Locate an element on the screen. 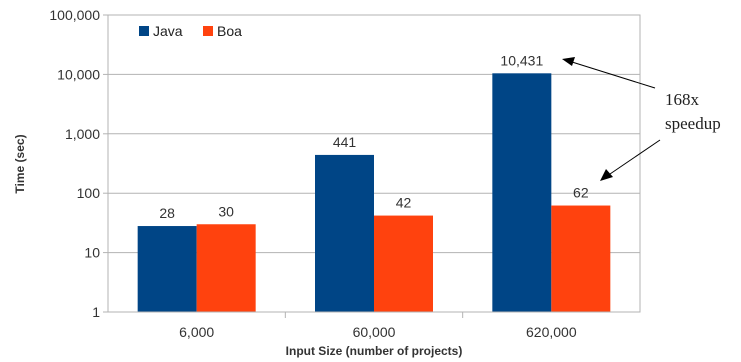 The image size is (741, 362). annotation-arrow-boa is located at coordinates (635, 157).